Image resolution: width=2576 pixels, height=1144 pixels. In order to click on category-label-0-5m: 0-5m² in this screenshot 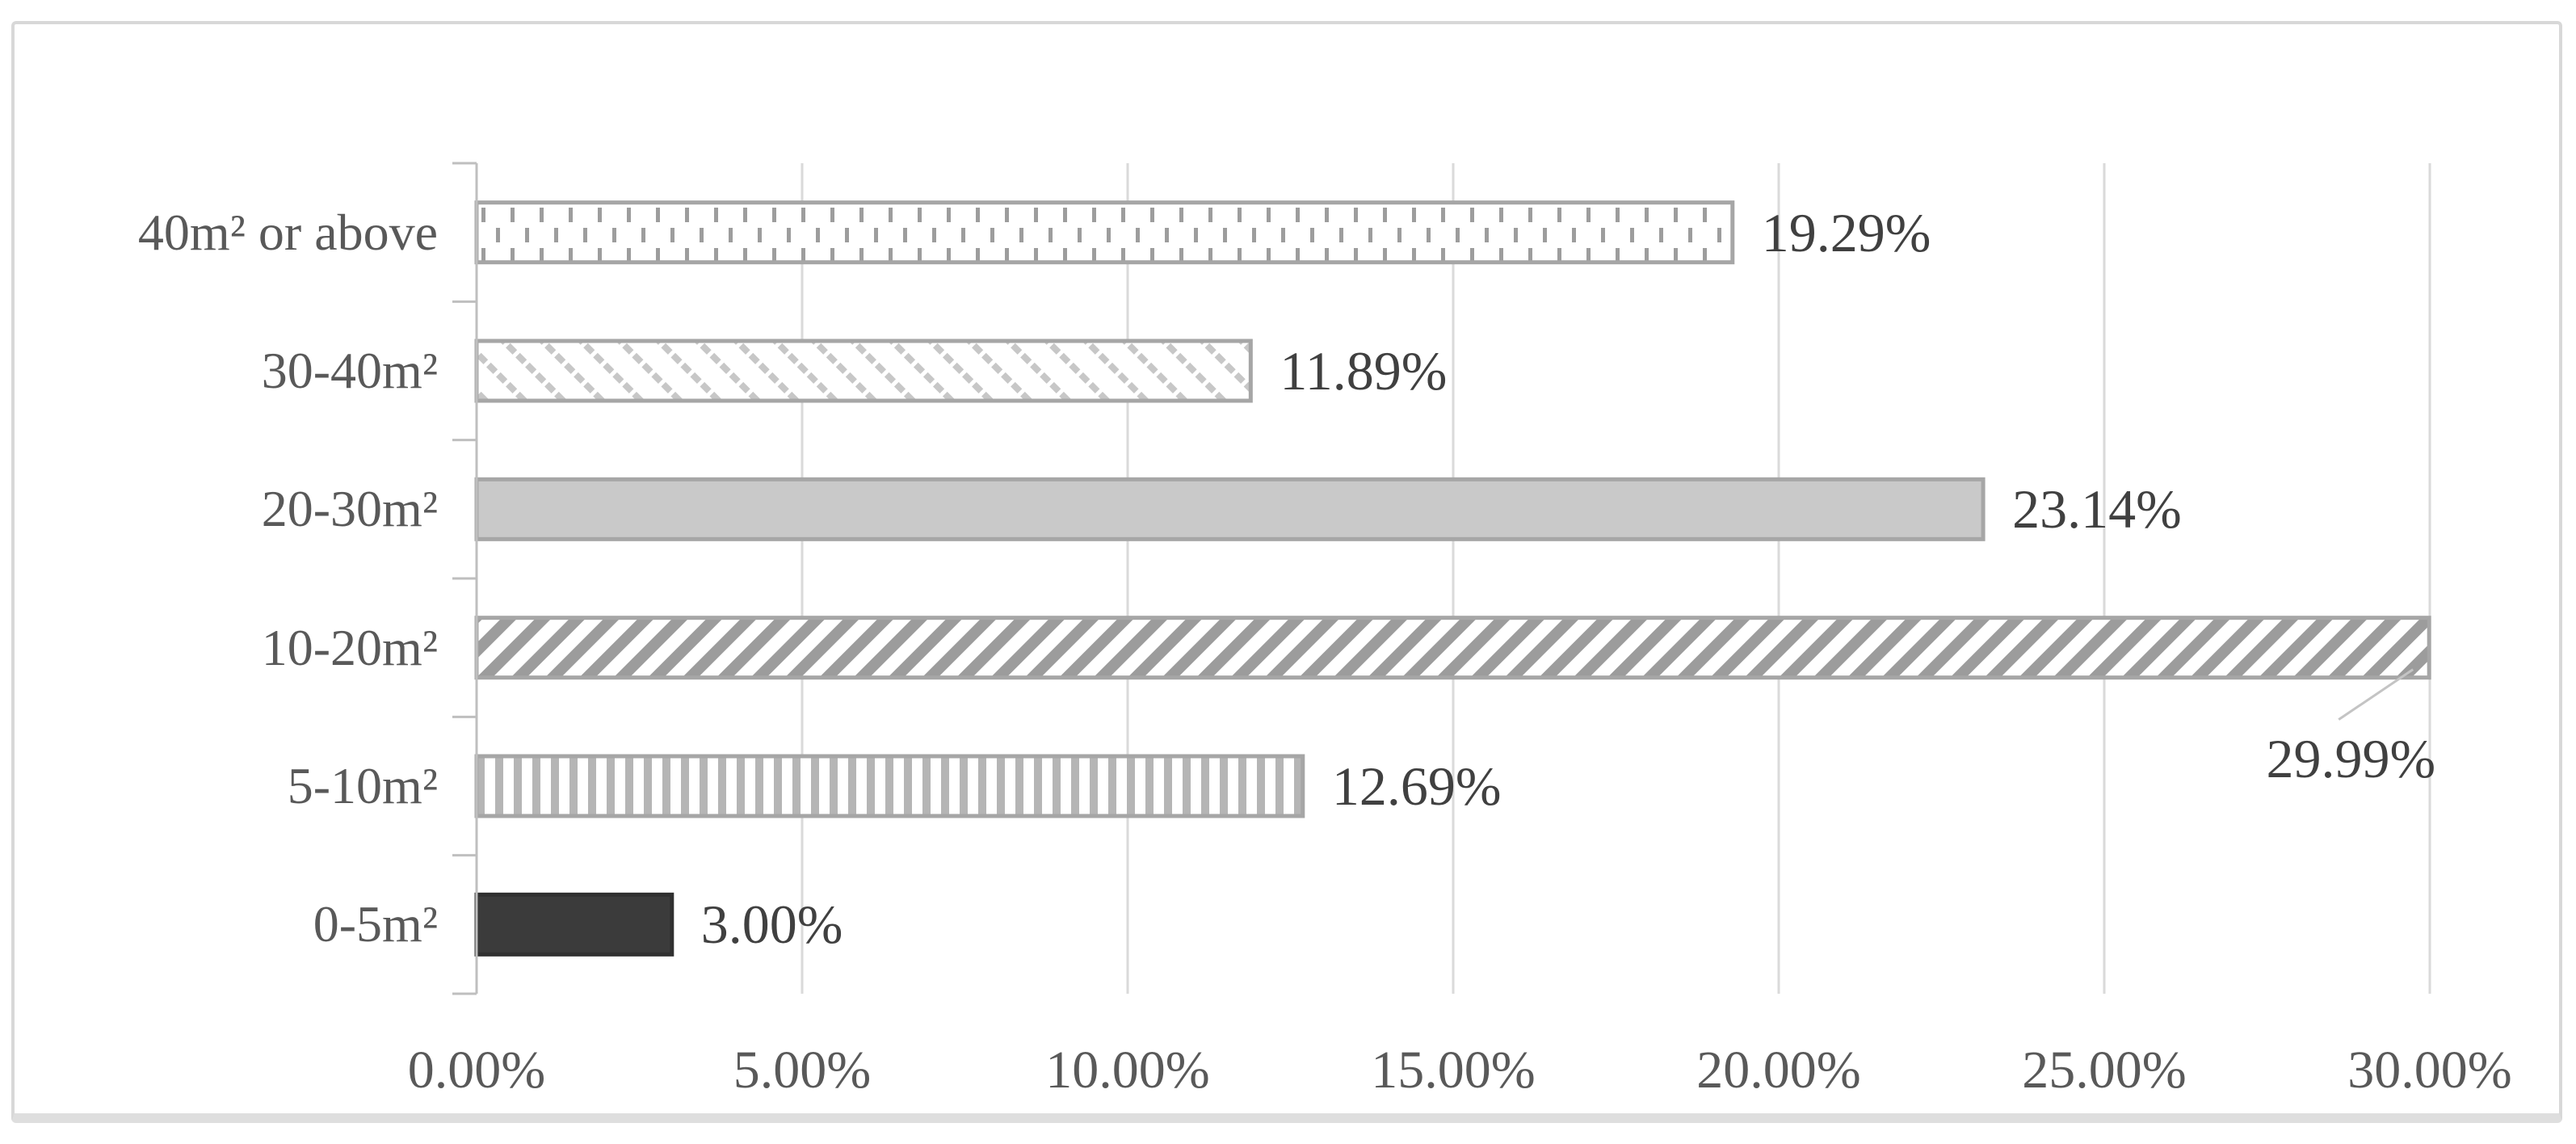, I will do `click(375, 924)`.